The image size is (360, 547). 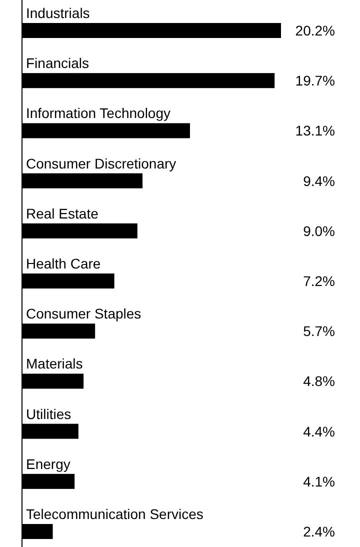 I want to click on y-tick-label: Energy, so click(x=48, y=464).